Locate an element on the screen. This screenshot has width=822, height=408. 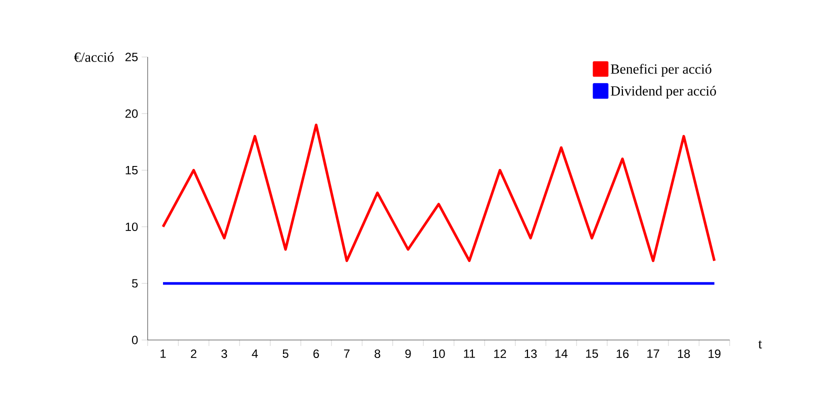
x-tick-label: 12 is located at coordinates (500, 354).